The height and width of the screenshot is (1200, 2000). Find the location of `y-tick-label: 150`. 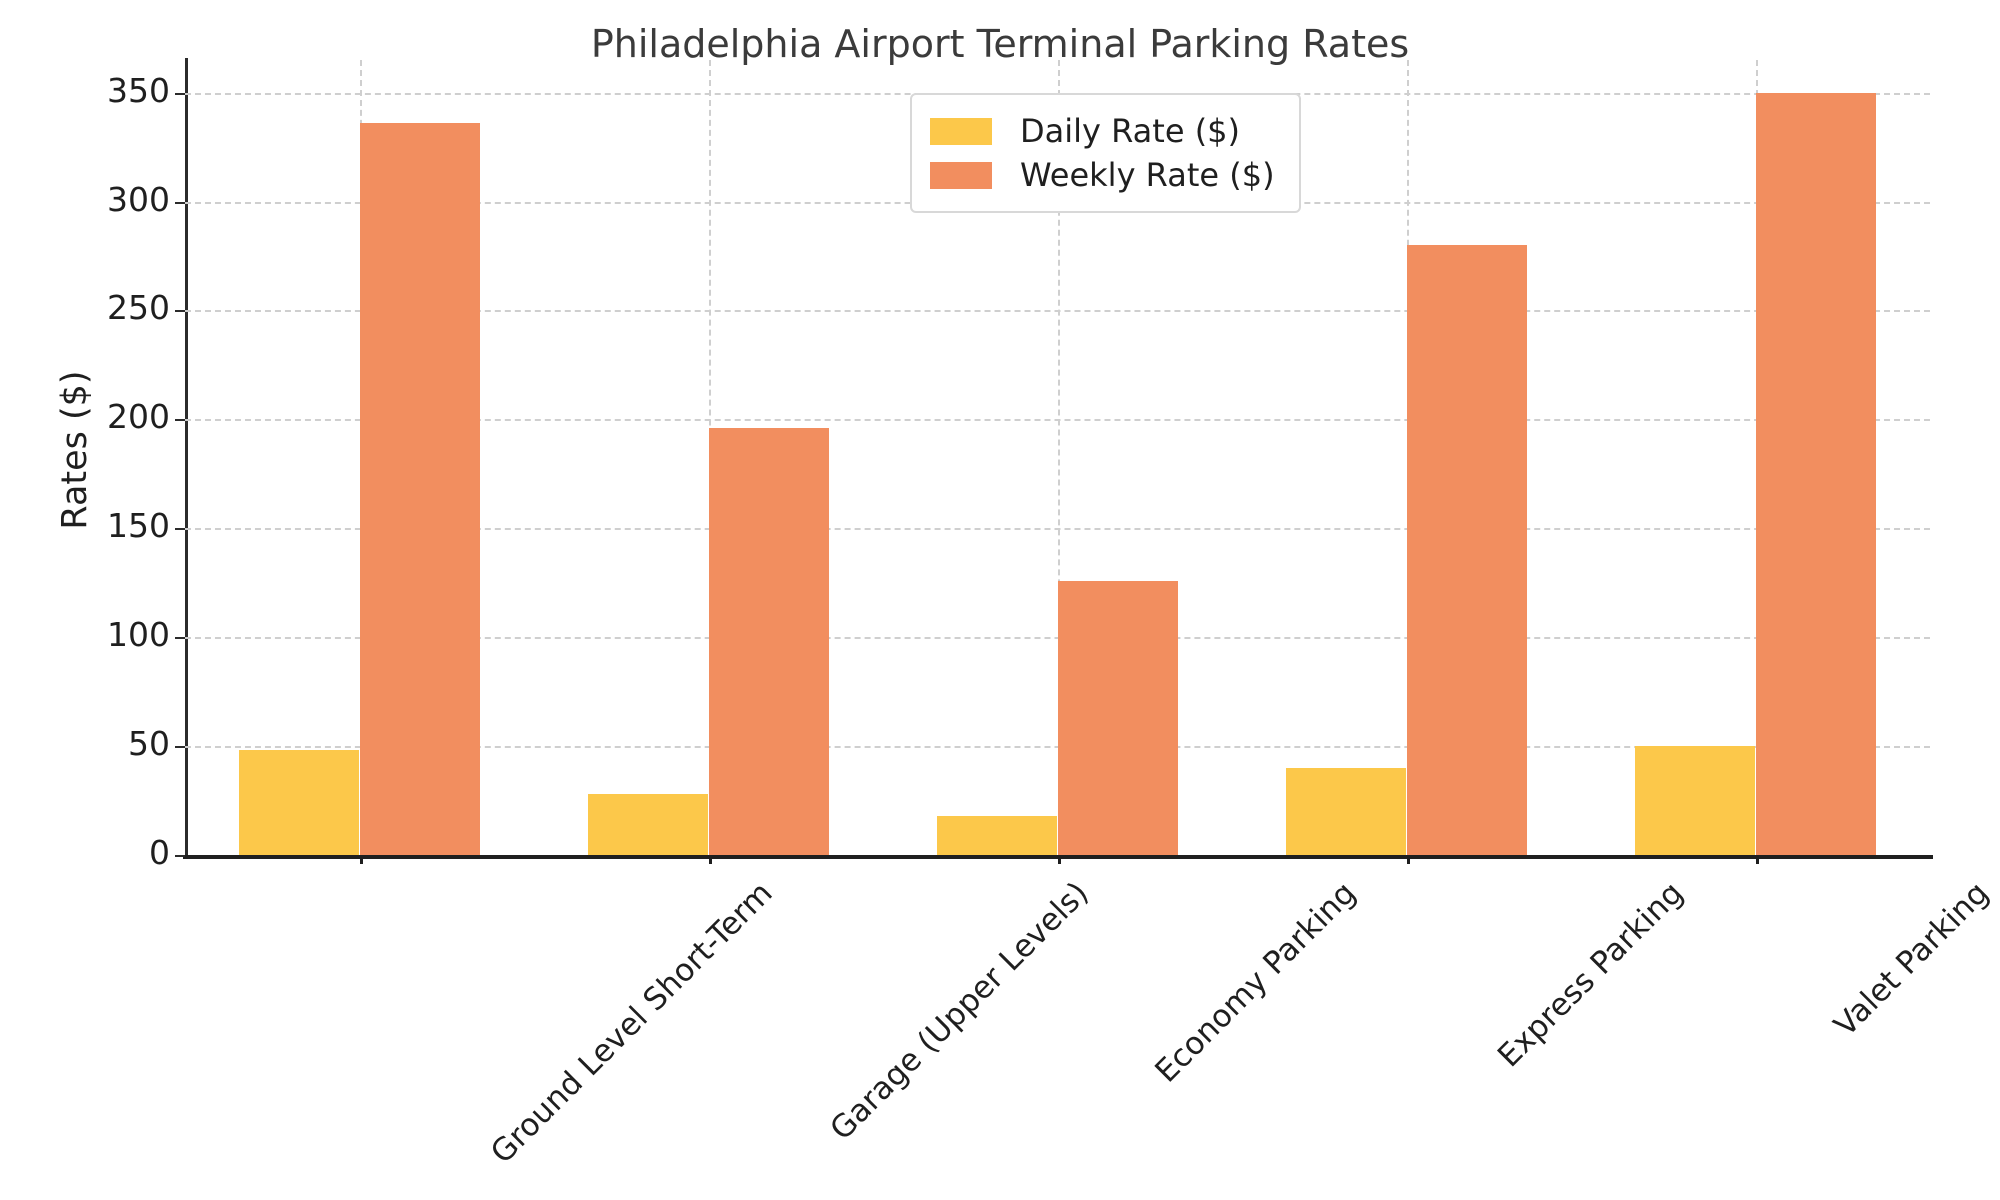

y-tick-label: 150 is located at coordinates (138, 526).